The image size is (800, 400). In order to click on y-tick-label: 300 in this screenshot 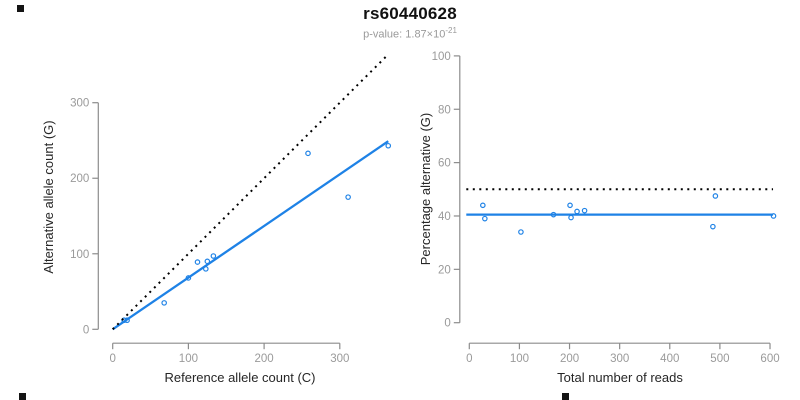, I will do `click(79, 104)`.